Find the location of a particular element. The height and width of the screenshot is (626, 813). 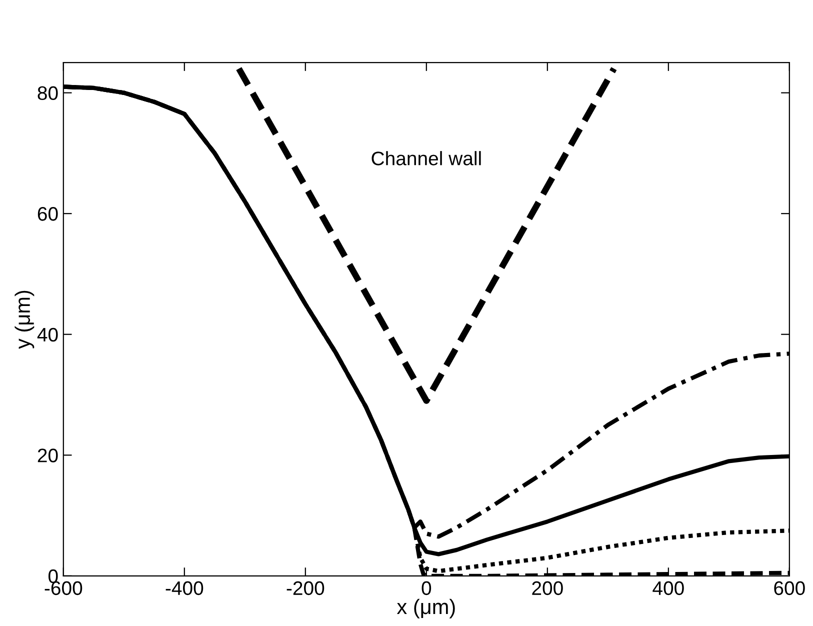

y-tick-label: 40 is located at coordinates (47, 335).